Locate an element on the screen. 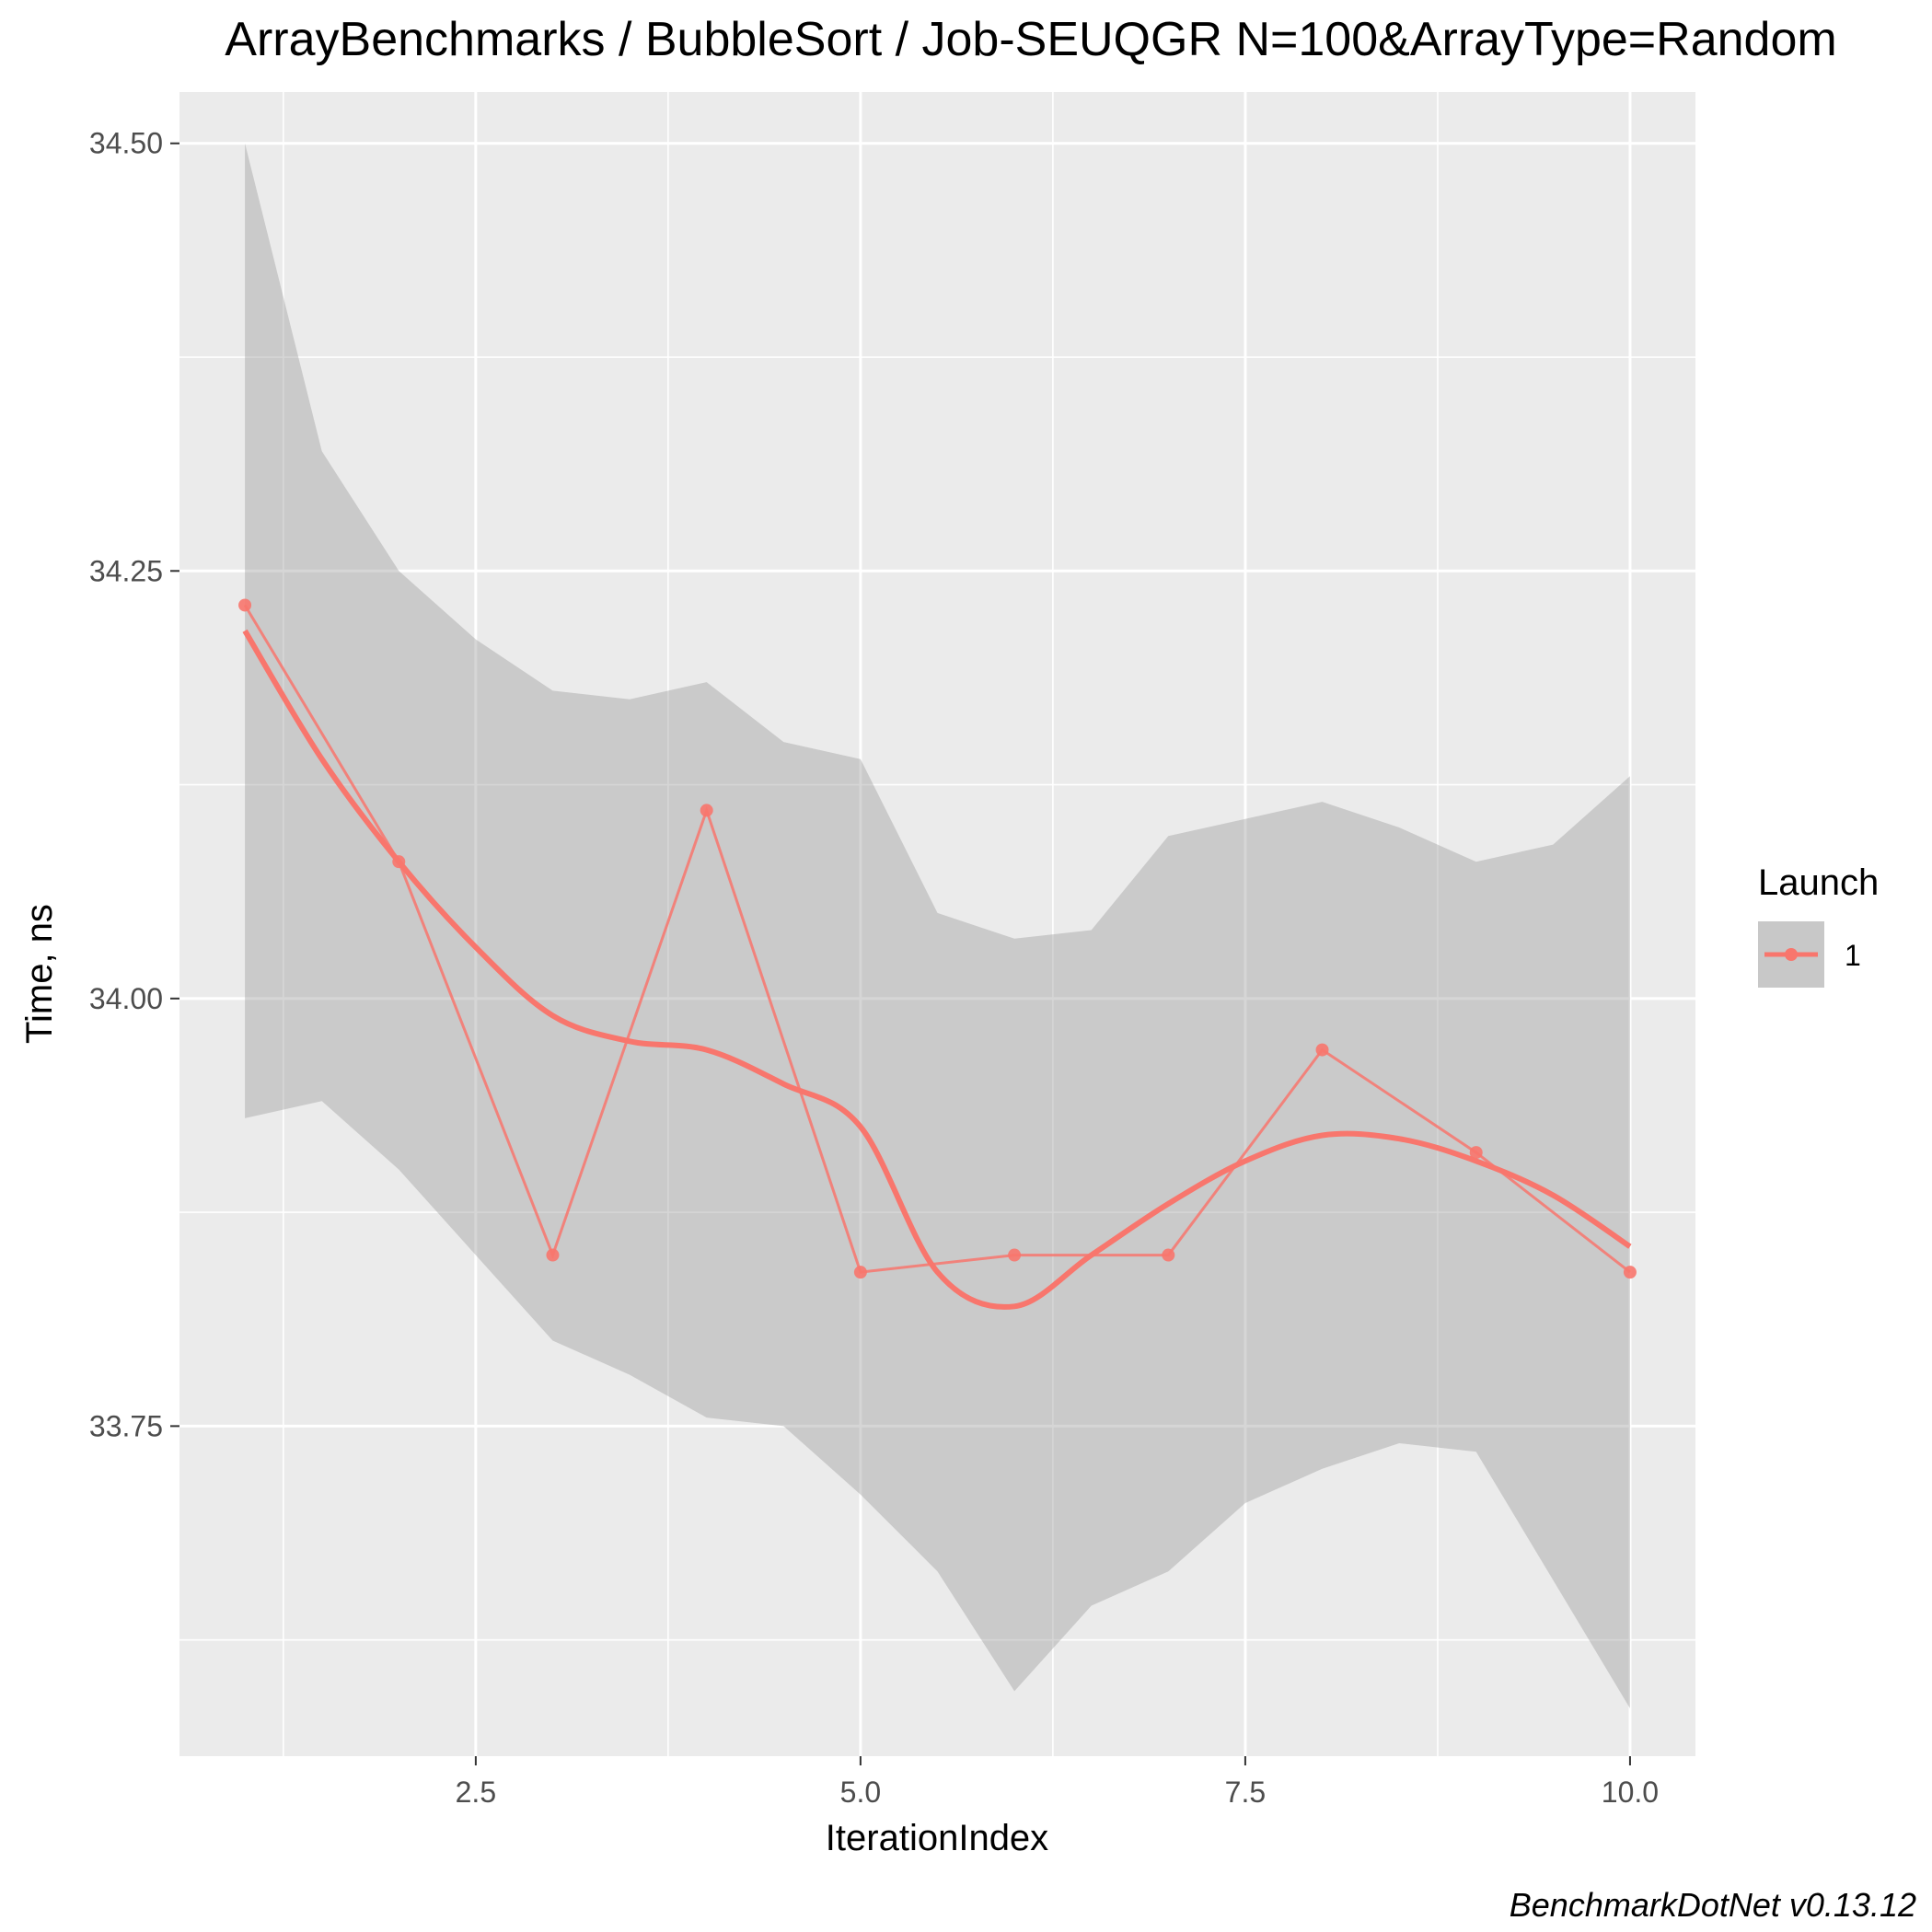 This screenshot has width=1932, height=1932. legend: Launch 1 is located at coordinates (1819, 925).